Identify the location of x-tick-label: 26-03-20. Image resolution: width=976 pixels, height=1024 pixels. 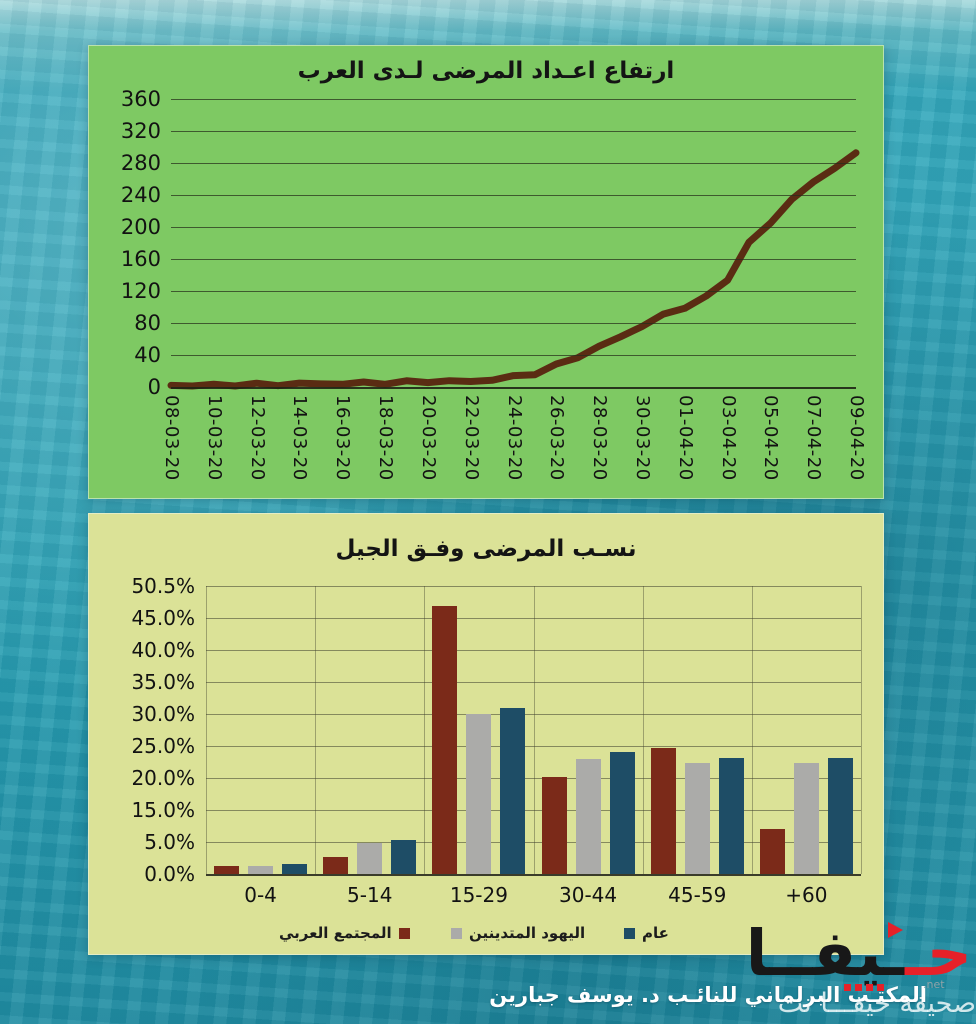
(557, 438).